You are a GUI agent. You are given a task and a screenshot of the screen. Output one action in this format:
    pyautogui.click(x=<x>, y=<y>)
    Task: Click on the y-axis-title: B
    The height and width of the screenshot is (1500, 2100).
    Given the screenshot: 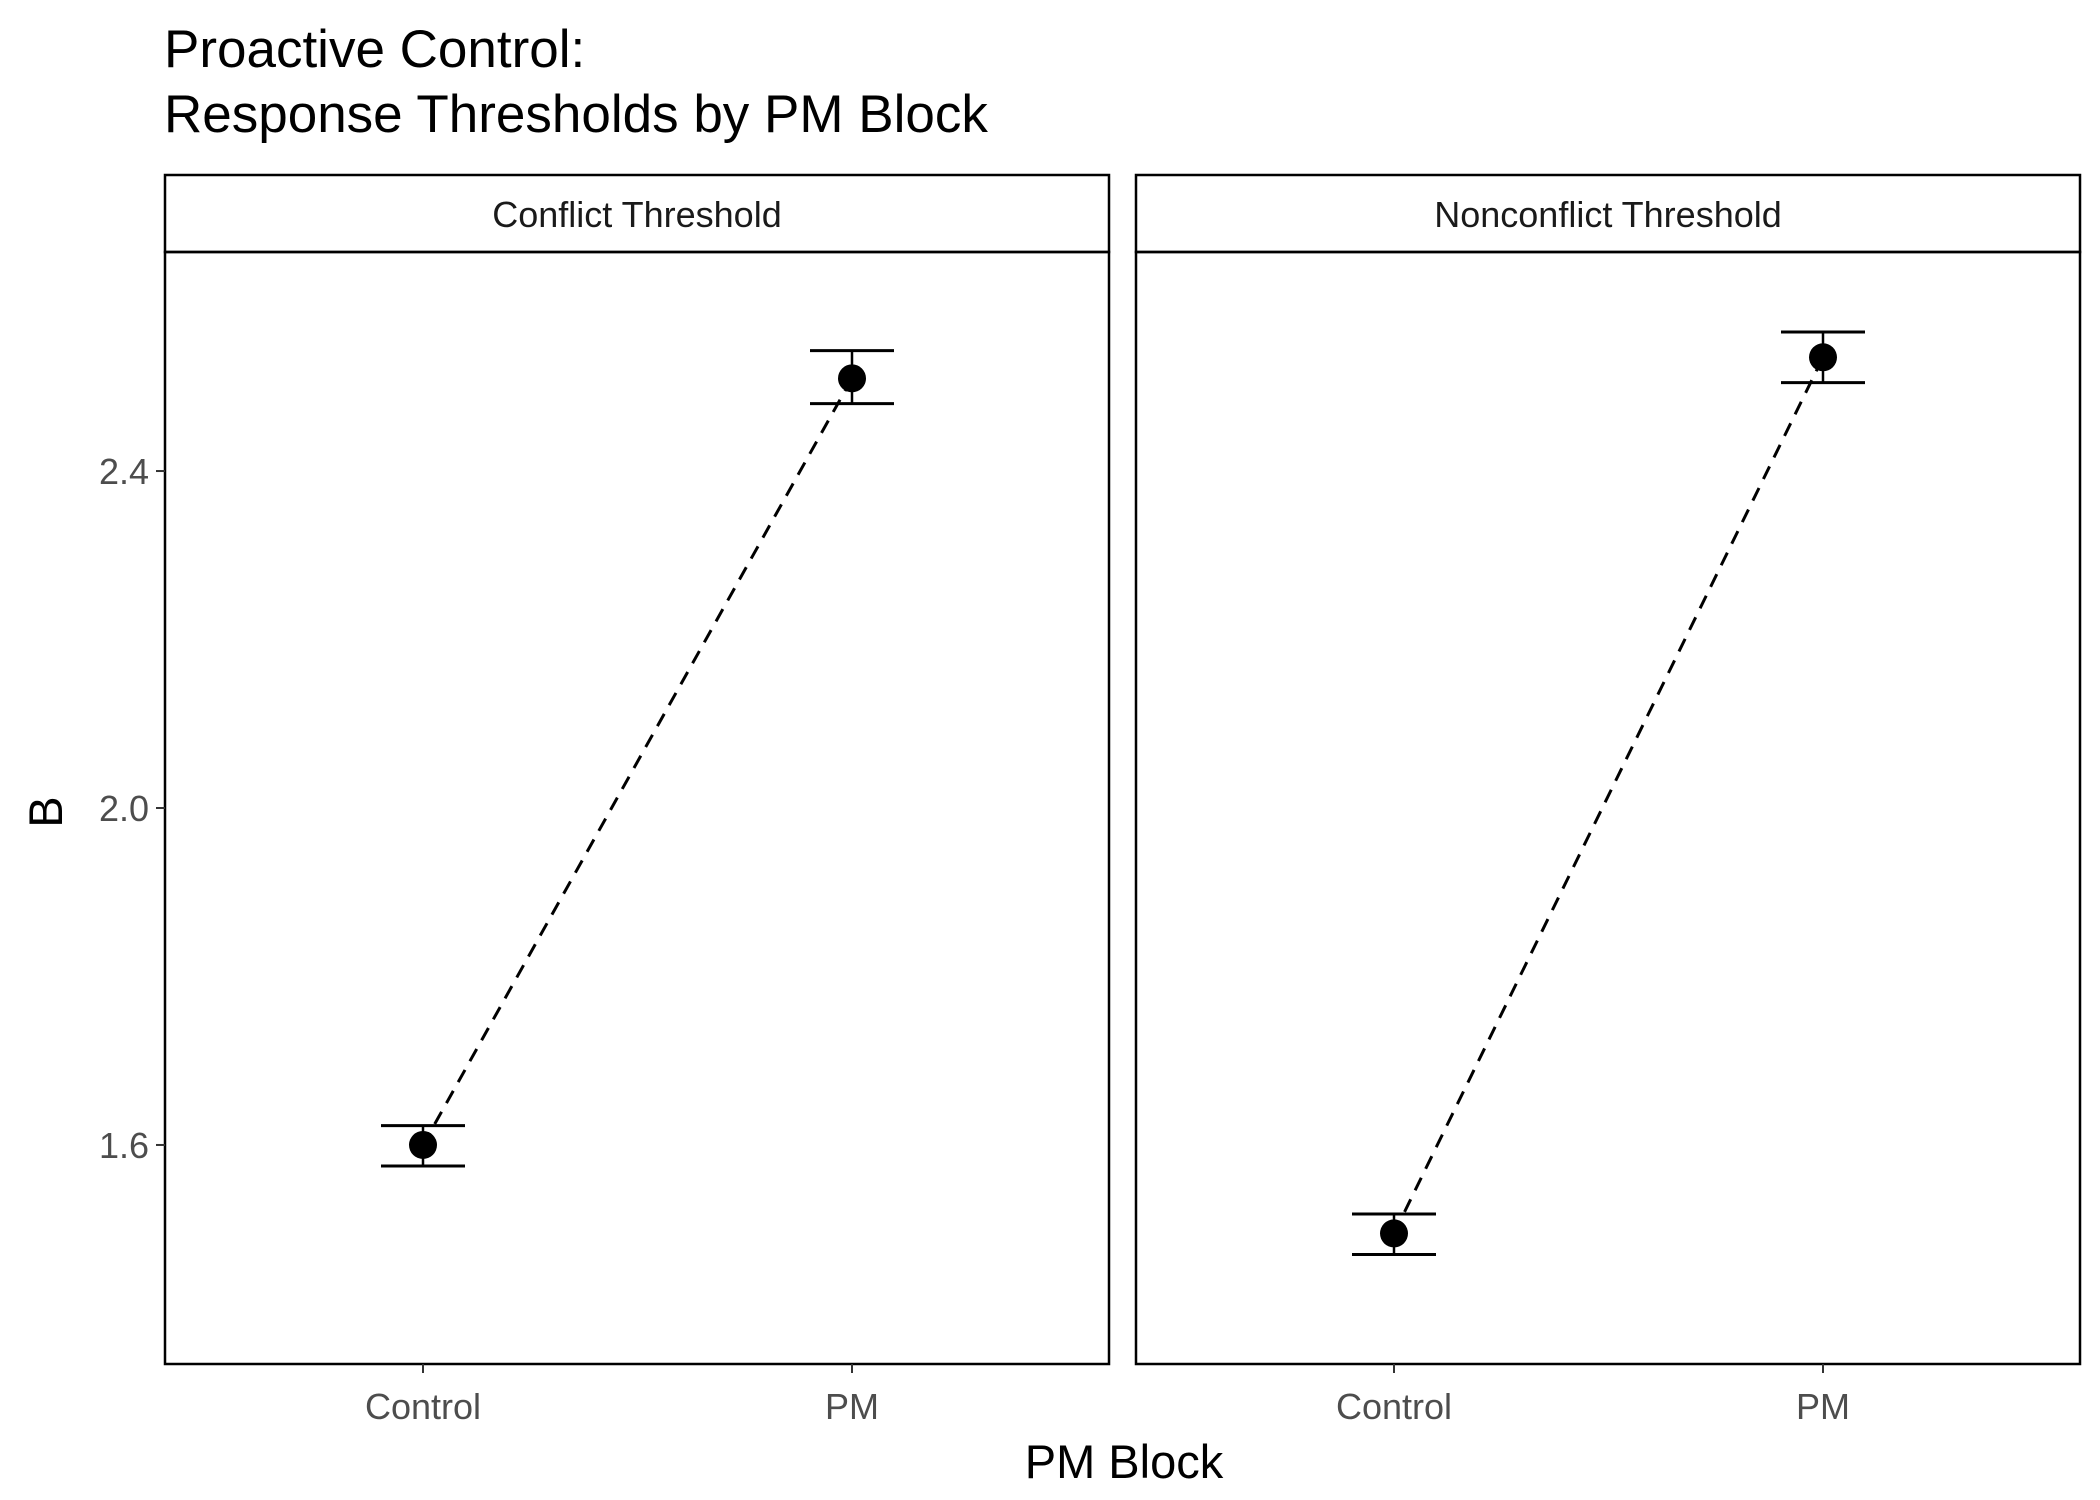 What is the action you would take?
    pyautogui.click(x=45, y=811)
    